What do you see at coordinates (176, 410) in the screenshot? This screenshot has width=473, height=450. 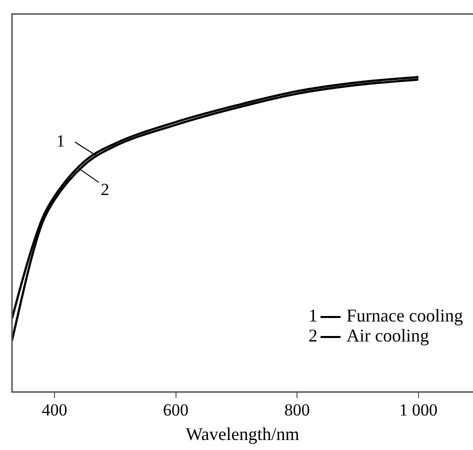 I see `x-tick-label: 600` at bounding box center [176, 410].